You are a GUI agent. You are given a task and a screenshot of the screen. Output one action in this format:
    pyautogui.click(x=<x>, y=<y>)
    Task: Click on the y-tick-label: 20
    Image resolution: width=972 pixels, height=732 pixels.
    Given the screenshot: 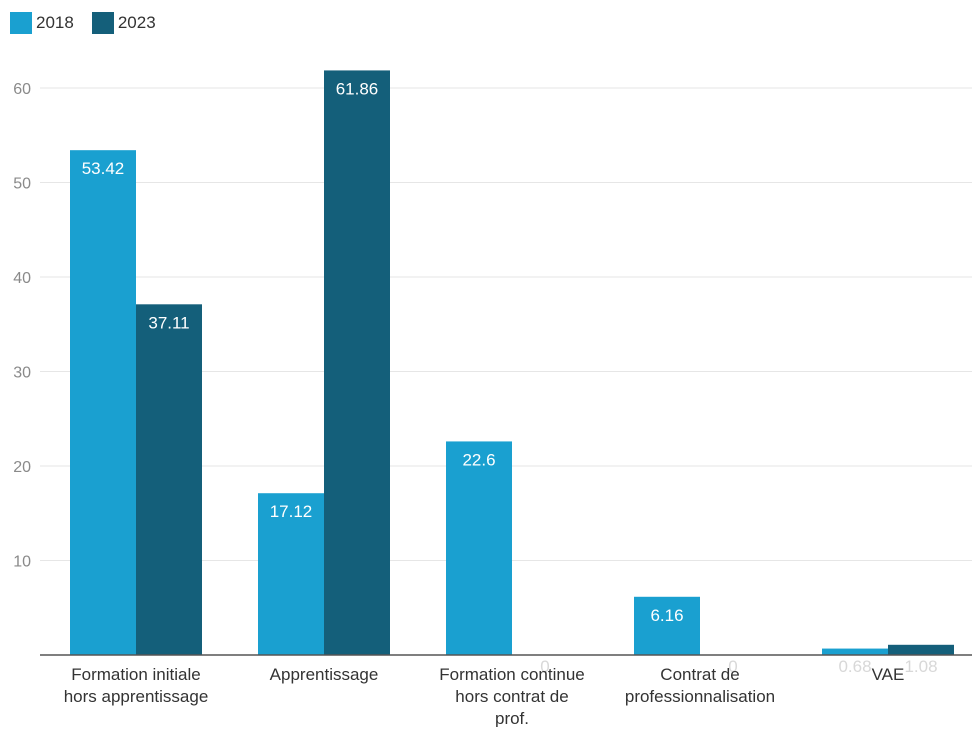 What is the action you would take?
    pyautogui.click(x=22, y=467)
    